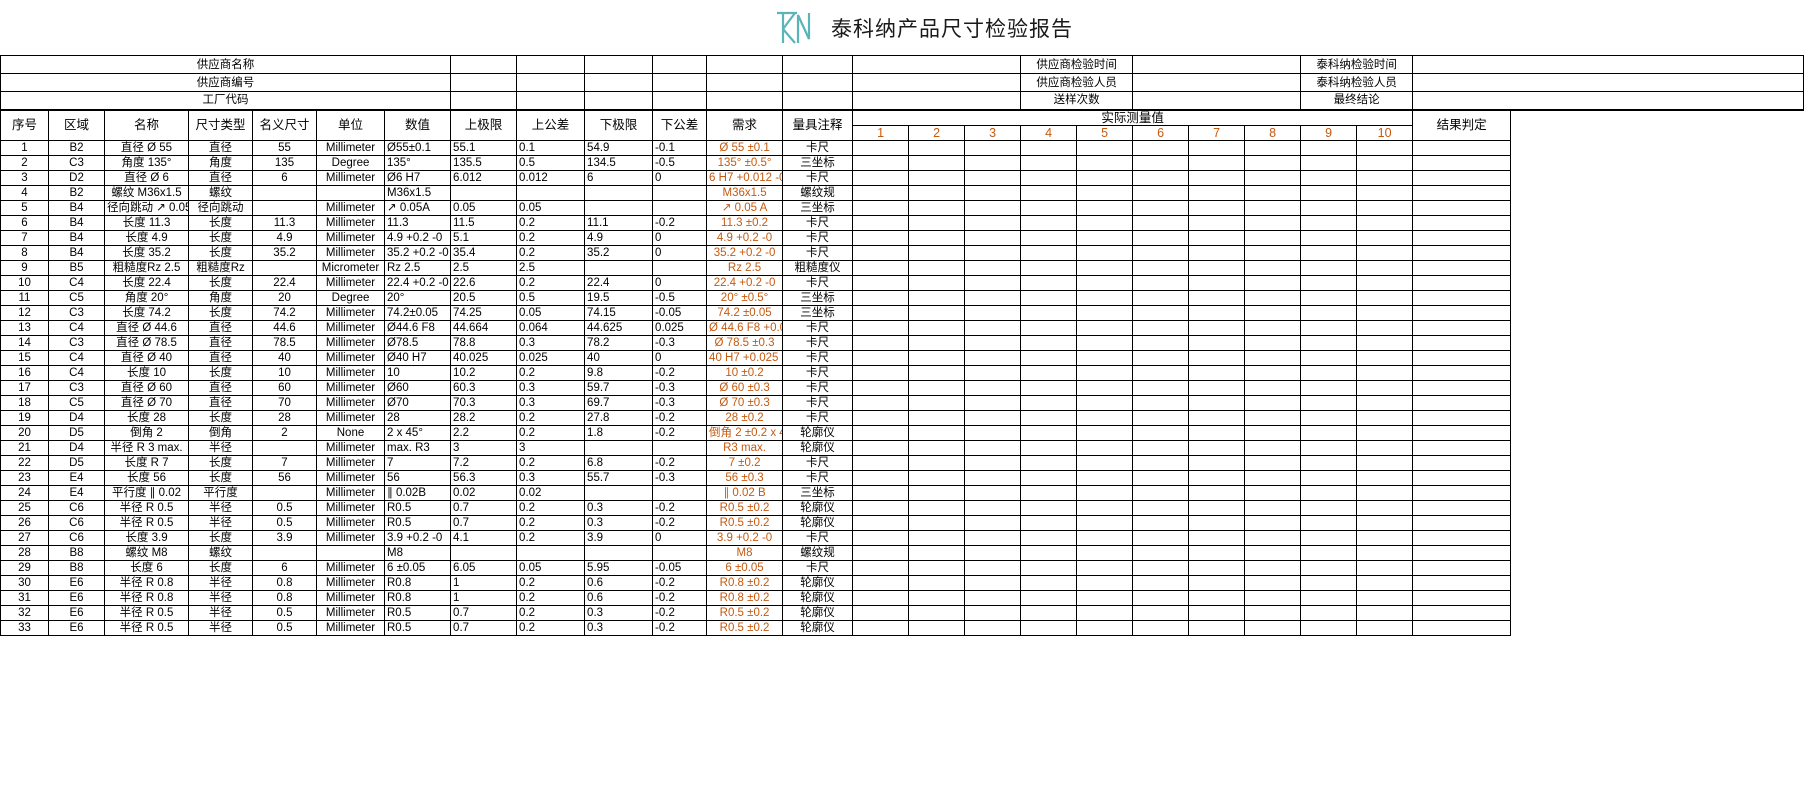 The width and height of the screenshot is (1804, 789). I want to click on meta-field-c1, so click(619, 64).